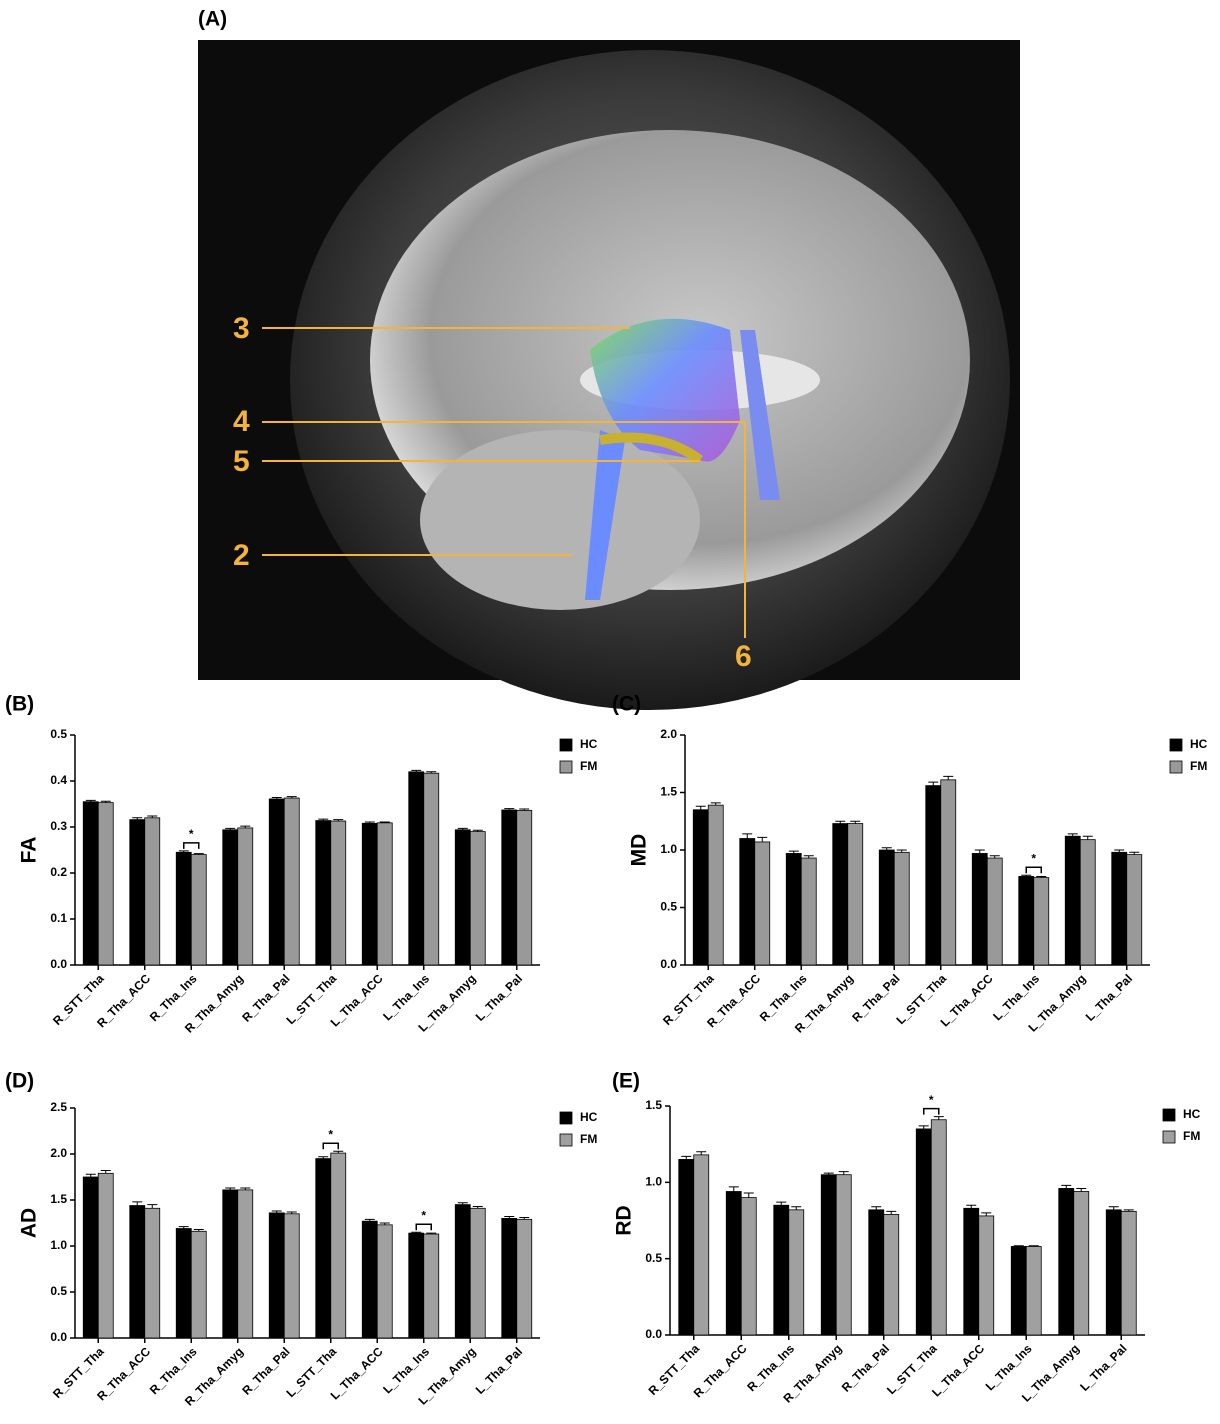 The image size is (1220, 1424). I want to click on y-tick-label: 0.1, so click(58, 918).